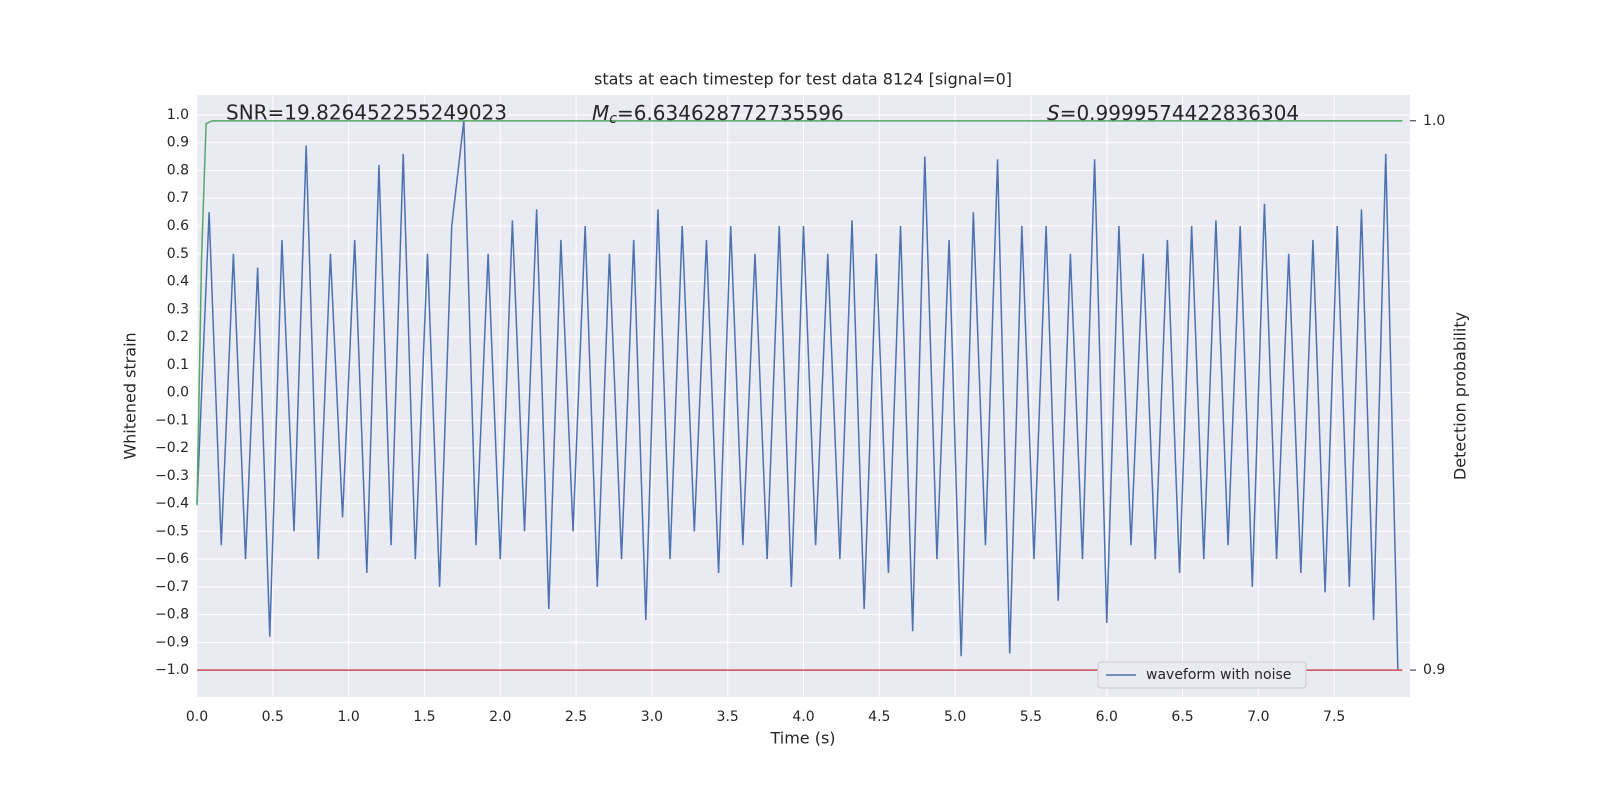 This screenshot has width=1600, height=804. I want to click on annotation: SNR=19.826452255249023, so click(366, 113).